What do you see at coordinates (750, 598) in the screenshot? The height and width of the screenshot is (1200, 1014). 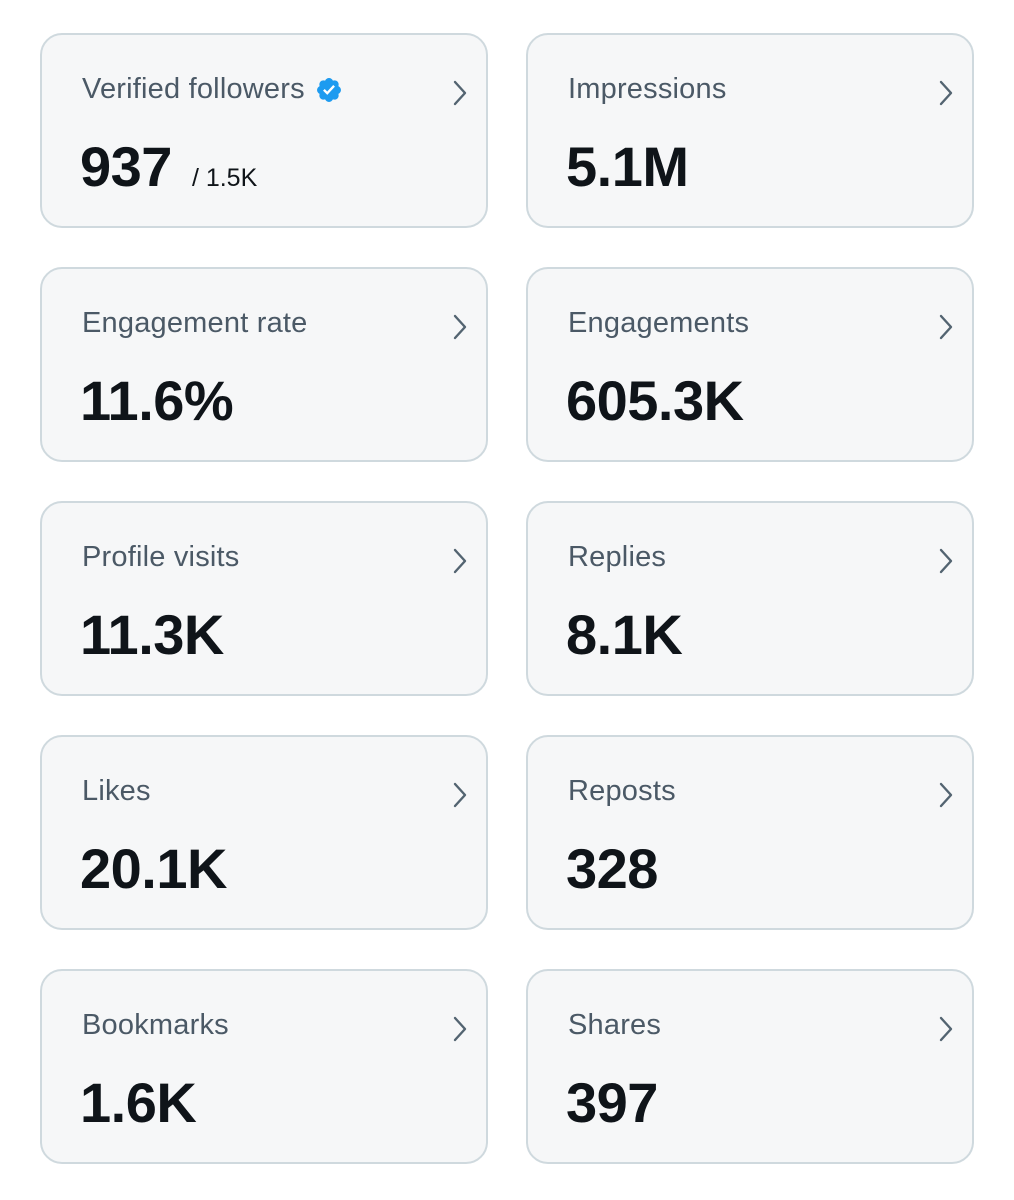 I see `card-replies: Replies 8.1K` at bounding box center [750, 598].